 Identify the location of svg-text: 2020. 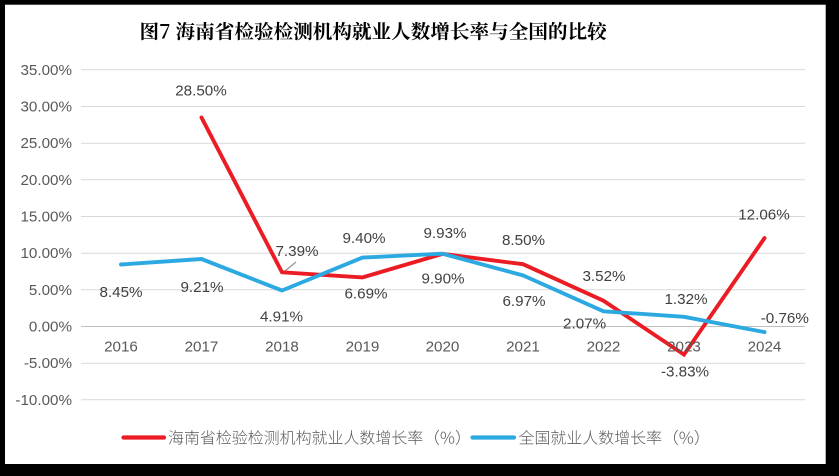
(443, 347).